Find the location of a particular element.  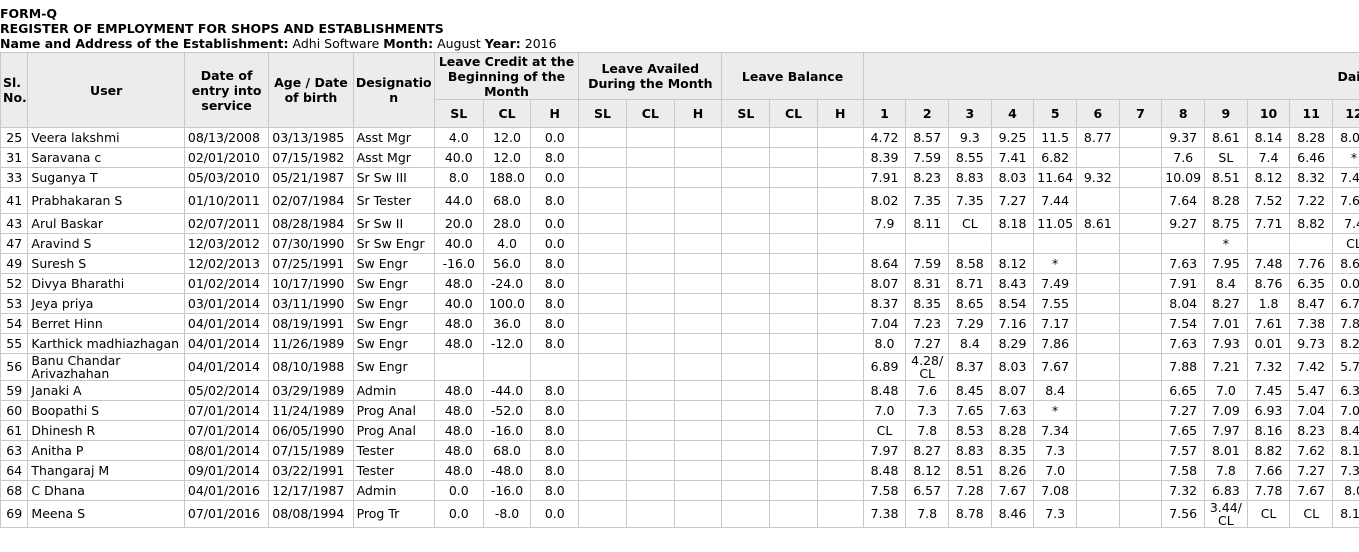

day-10-cell: 7.61 is located at coordinates (1268, 323).